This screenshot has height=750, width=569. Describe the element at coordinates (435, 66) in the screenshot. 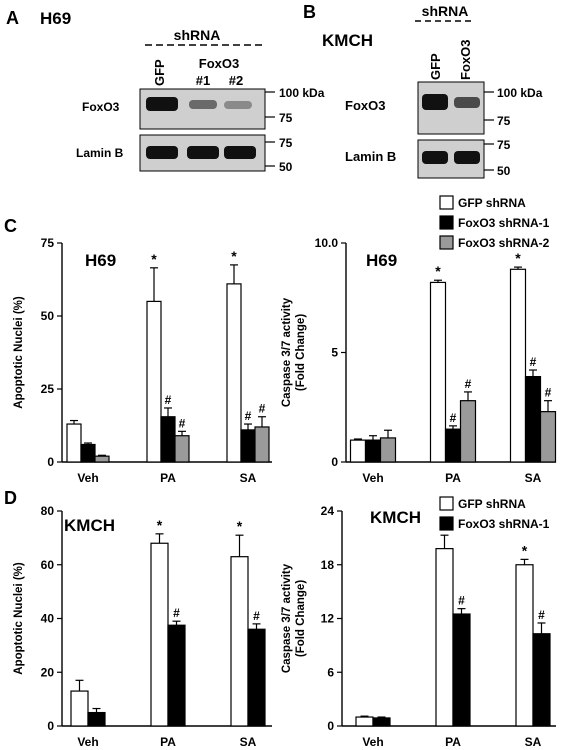

I see `panel-b-lane-gfp: GFP` at that location.